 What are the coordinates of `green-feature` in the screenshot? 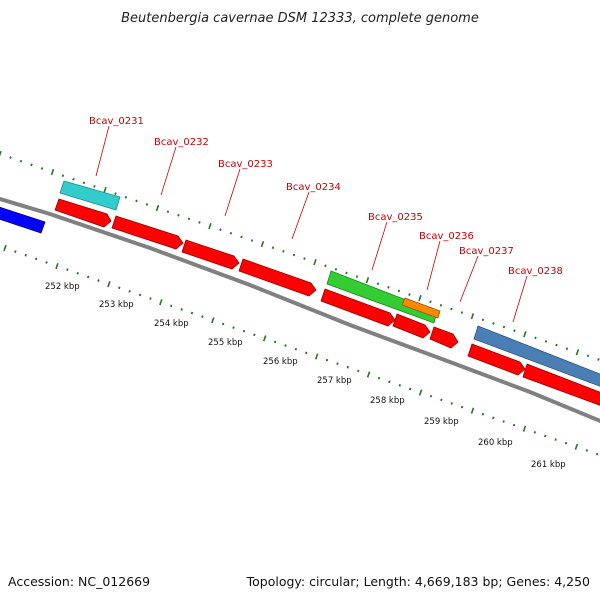 It's located at (382, 297).